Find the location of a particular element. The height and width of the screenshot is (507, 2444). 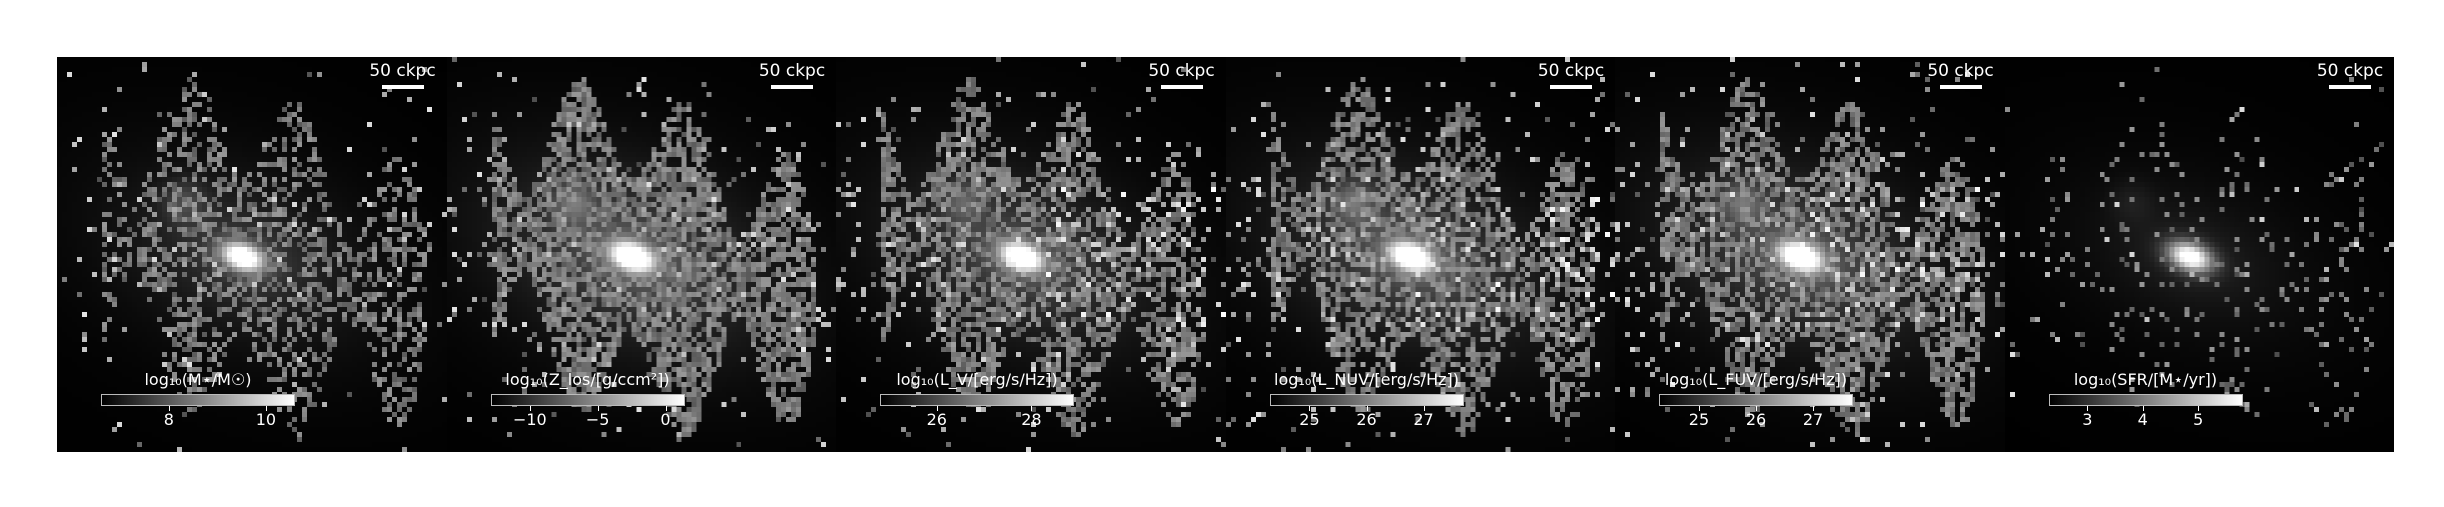

colorbar: log₁₀(L_FUV/[erg/s/Hz]) 25 26 27 is located at coordinates (1756, 399).